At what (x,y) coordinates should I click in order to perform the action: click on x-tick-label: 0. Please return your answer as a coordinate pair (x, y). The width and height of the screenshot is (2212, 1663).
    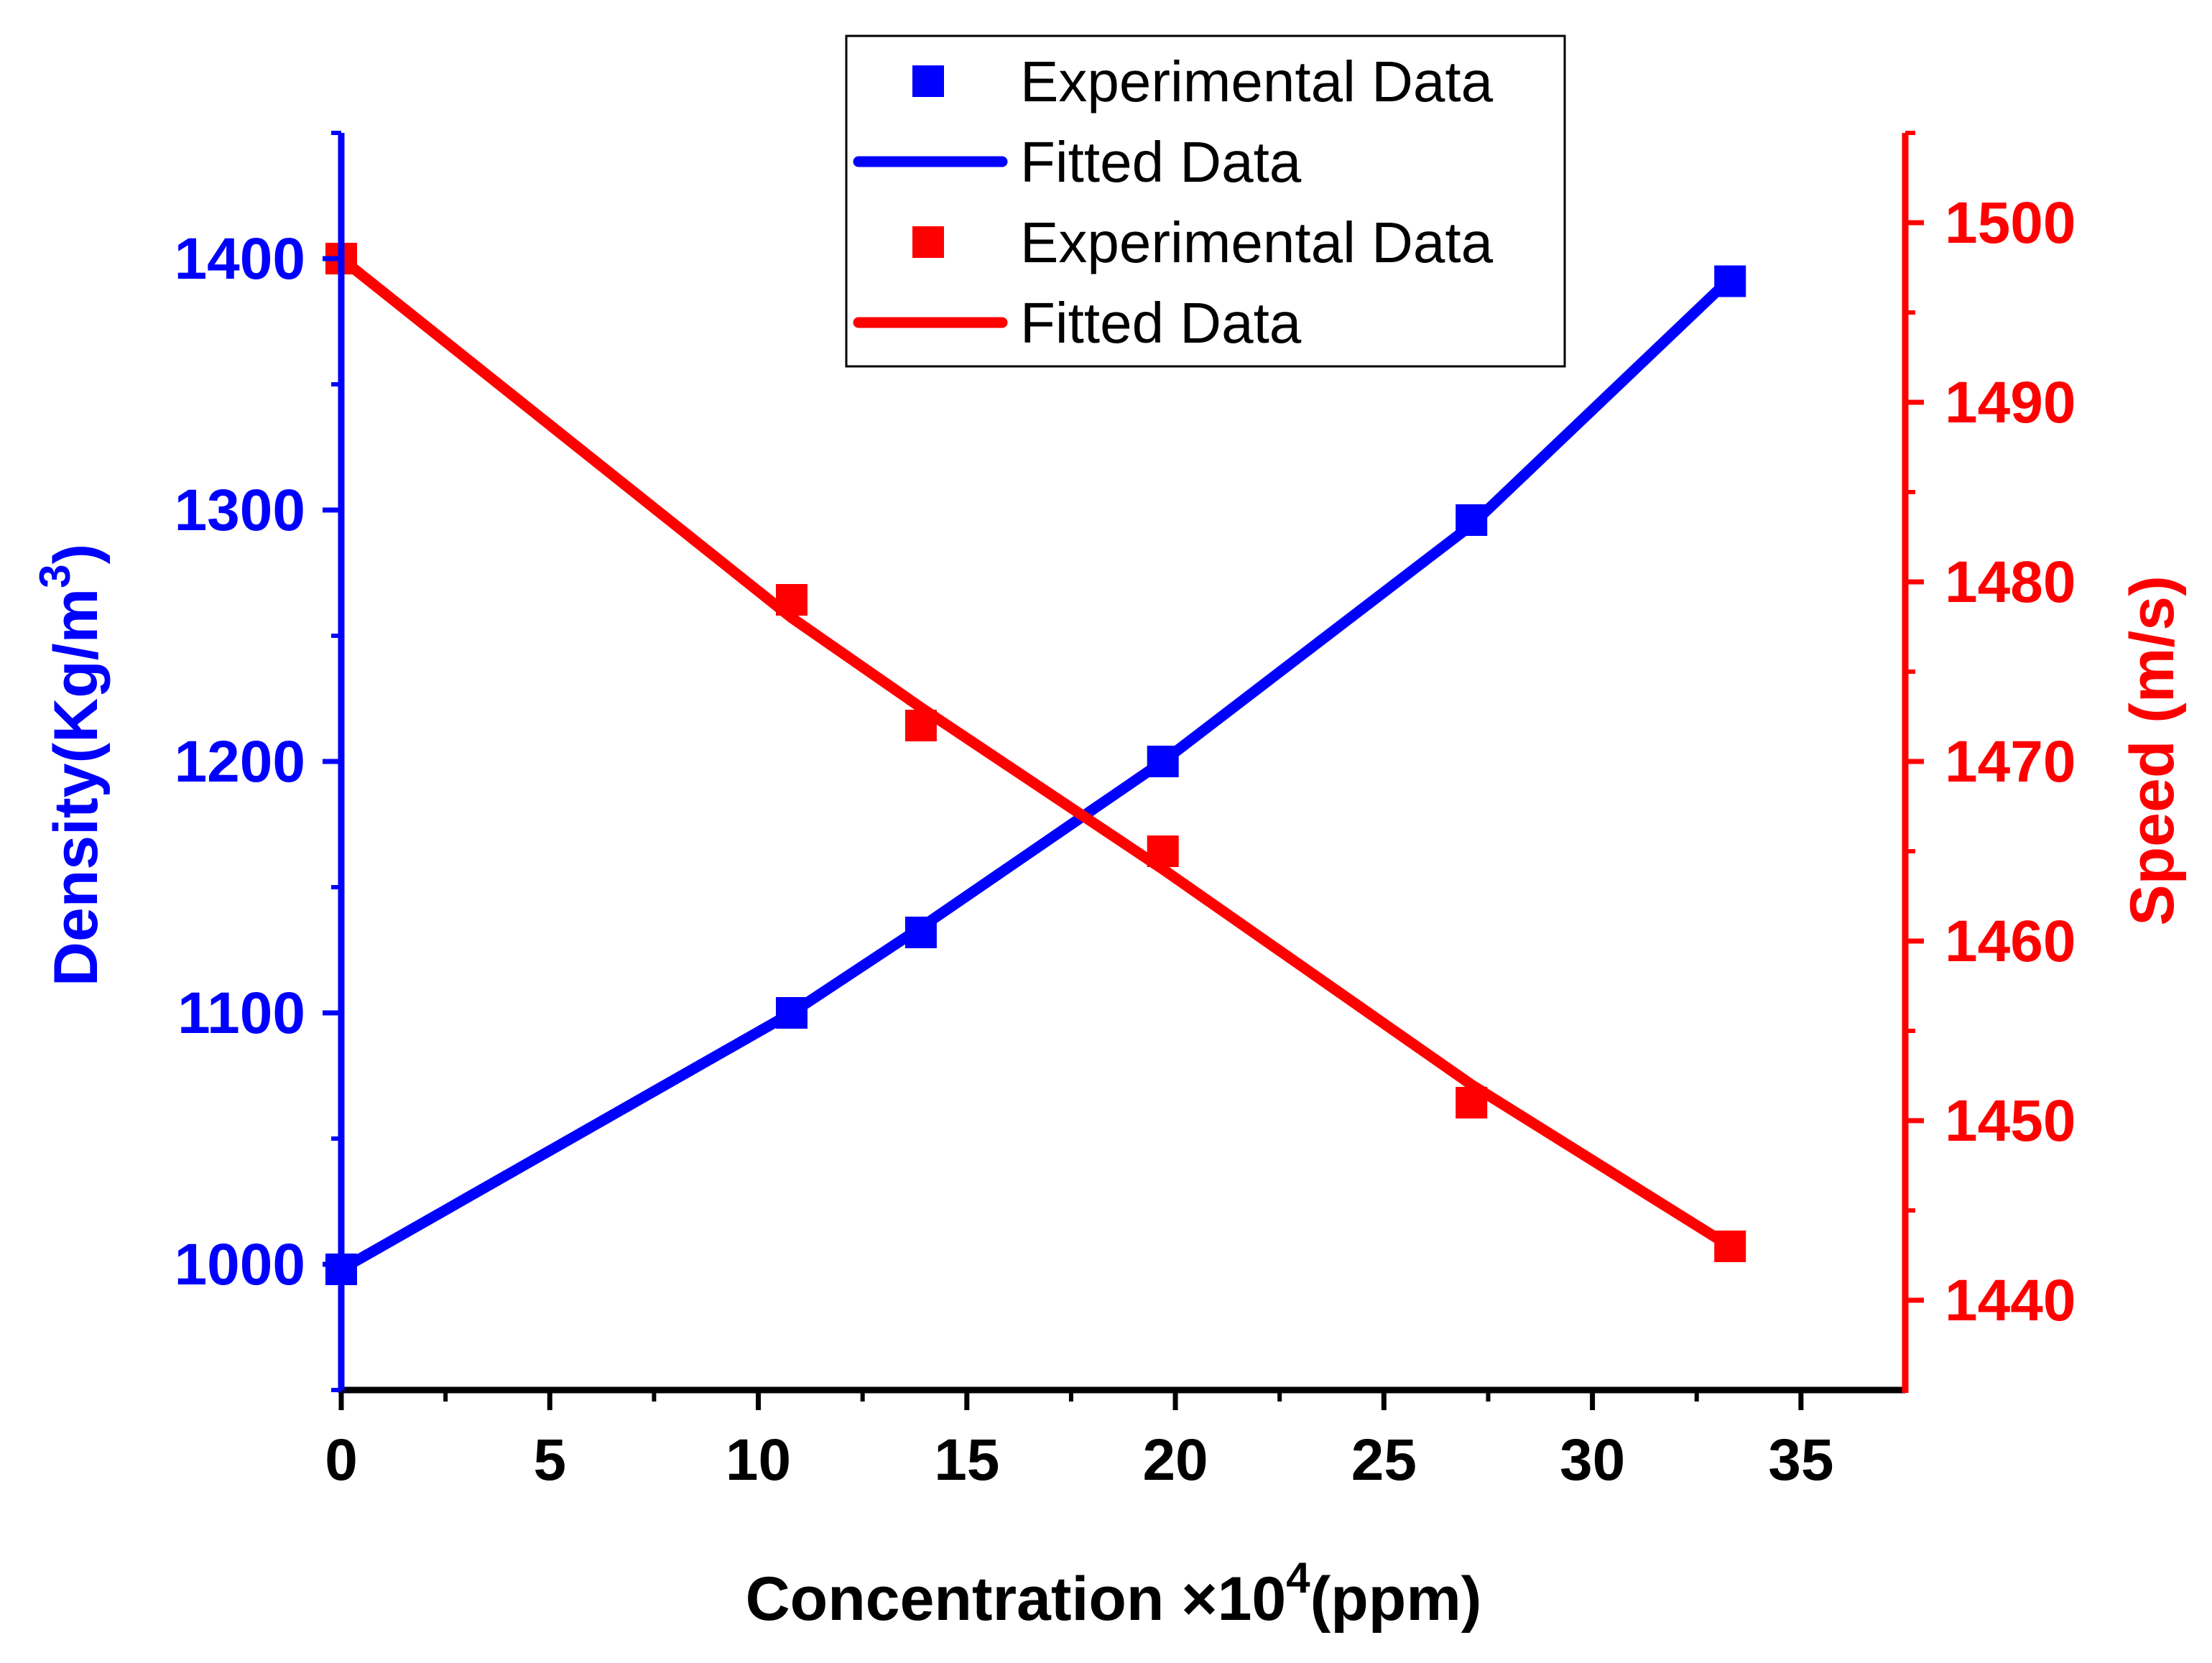
    Looking at the image, I should click on (341, 1460).